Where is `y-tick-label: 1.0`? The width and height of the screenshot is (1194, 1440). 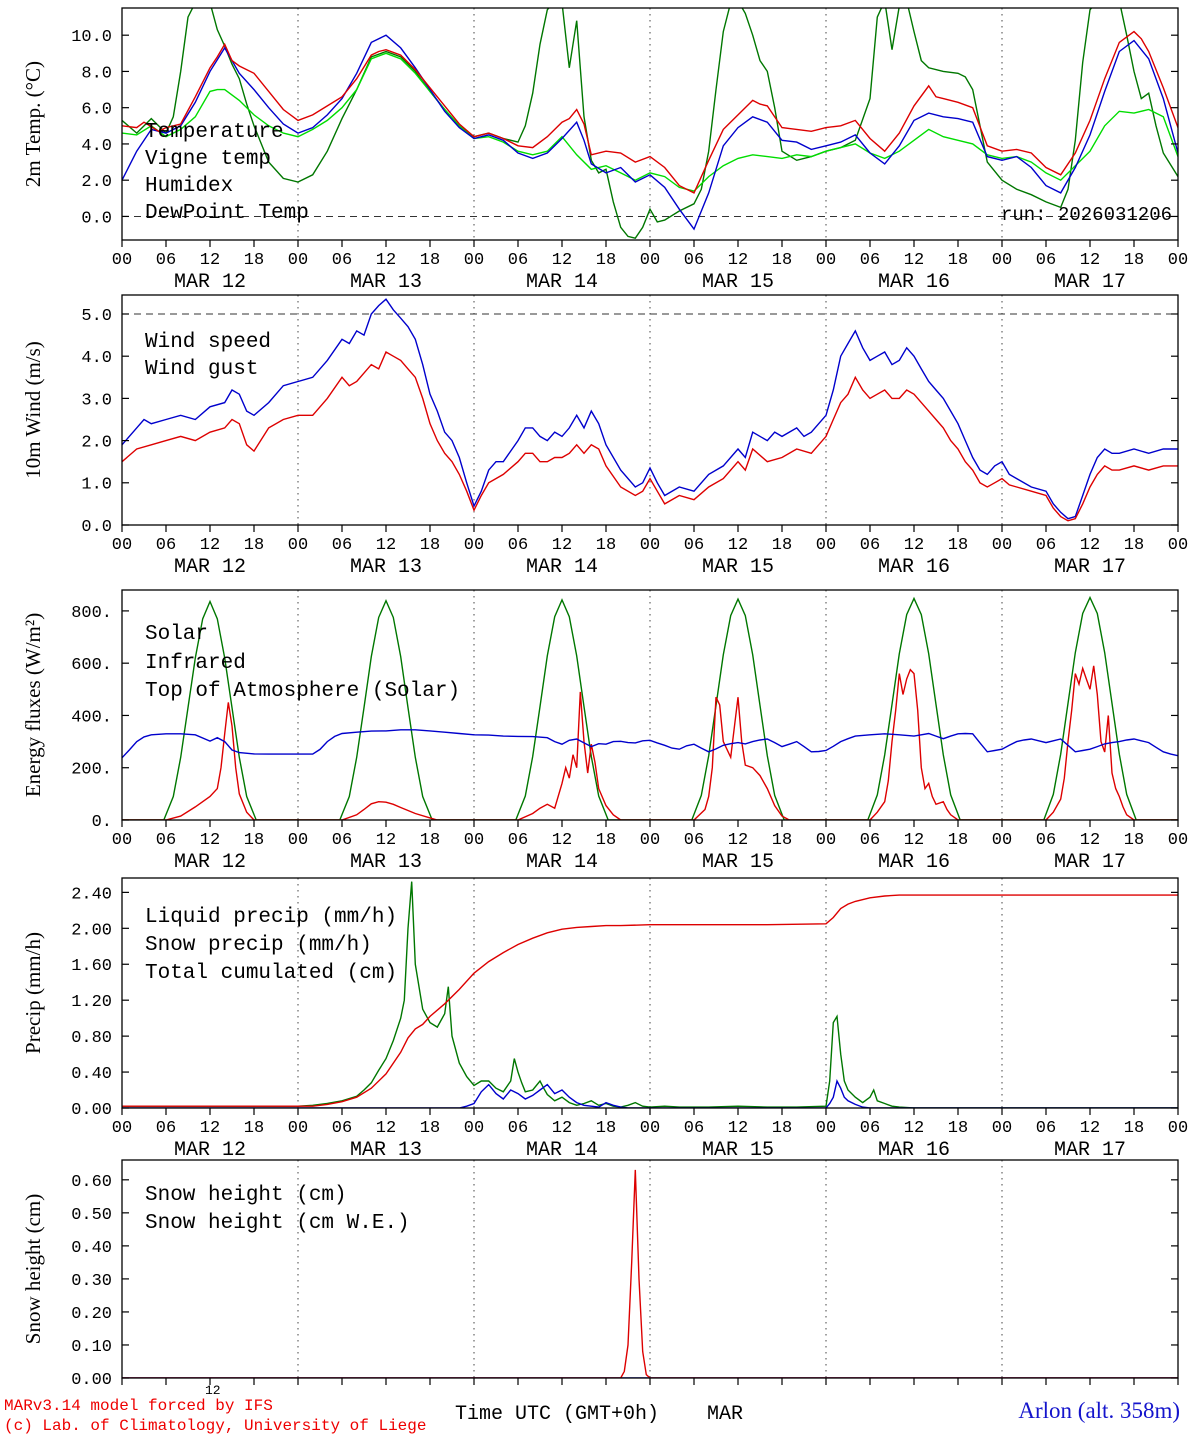
y-tick-label: 1.0 is located at coordinates (96, 485).